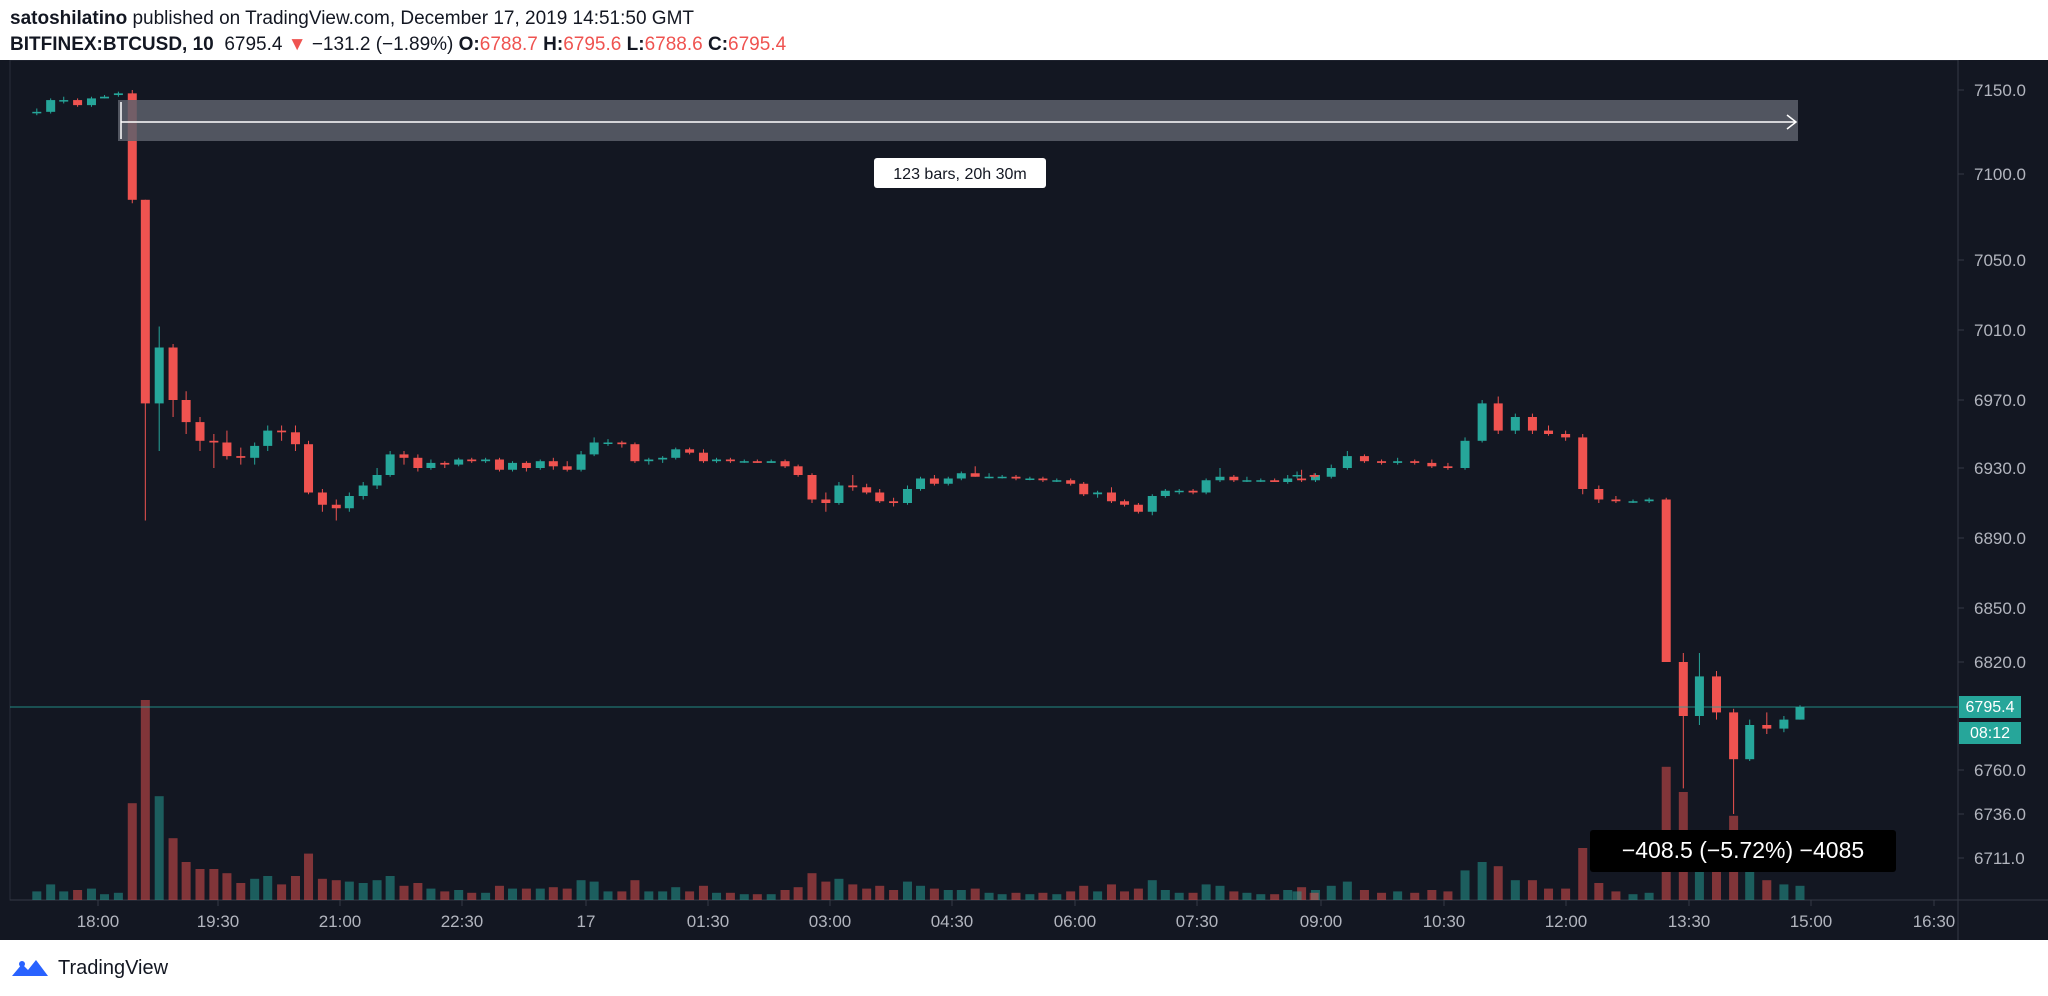  I want to click on down-arrow-icon: ▼, so click(297, 44).